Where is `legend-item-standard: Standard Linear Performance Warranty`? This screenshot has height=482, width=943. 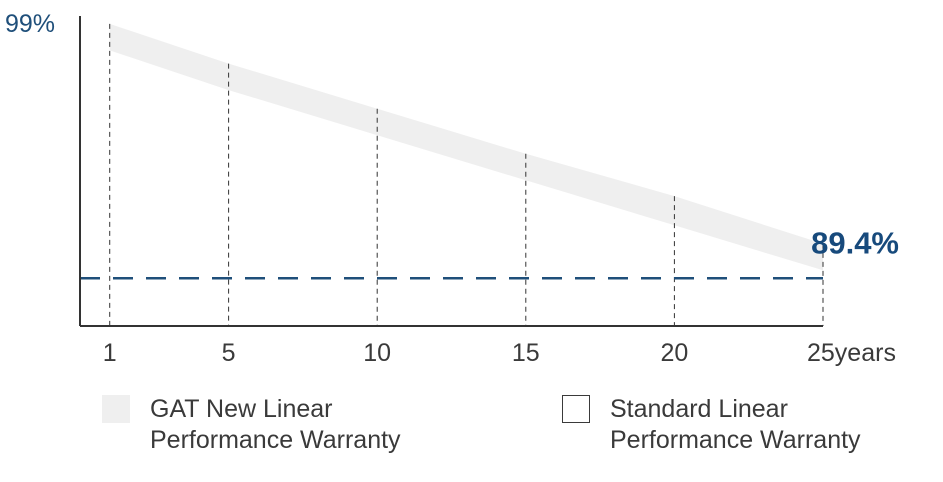
legend-item-standard: Standard Linear Performance Warranty is located at coordinates (711, 425).